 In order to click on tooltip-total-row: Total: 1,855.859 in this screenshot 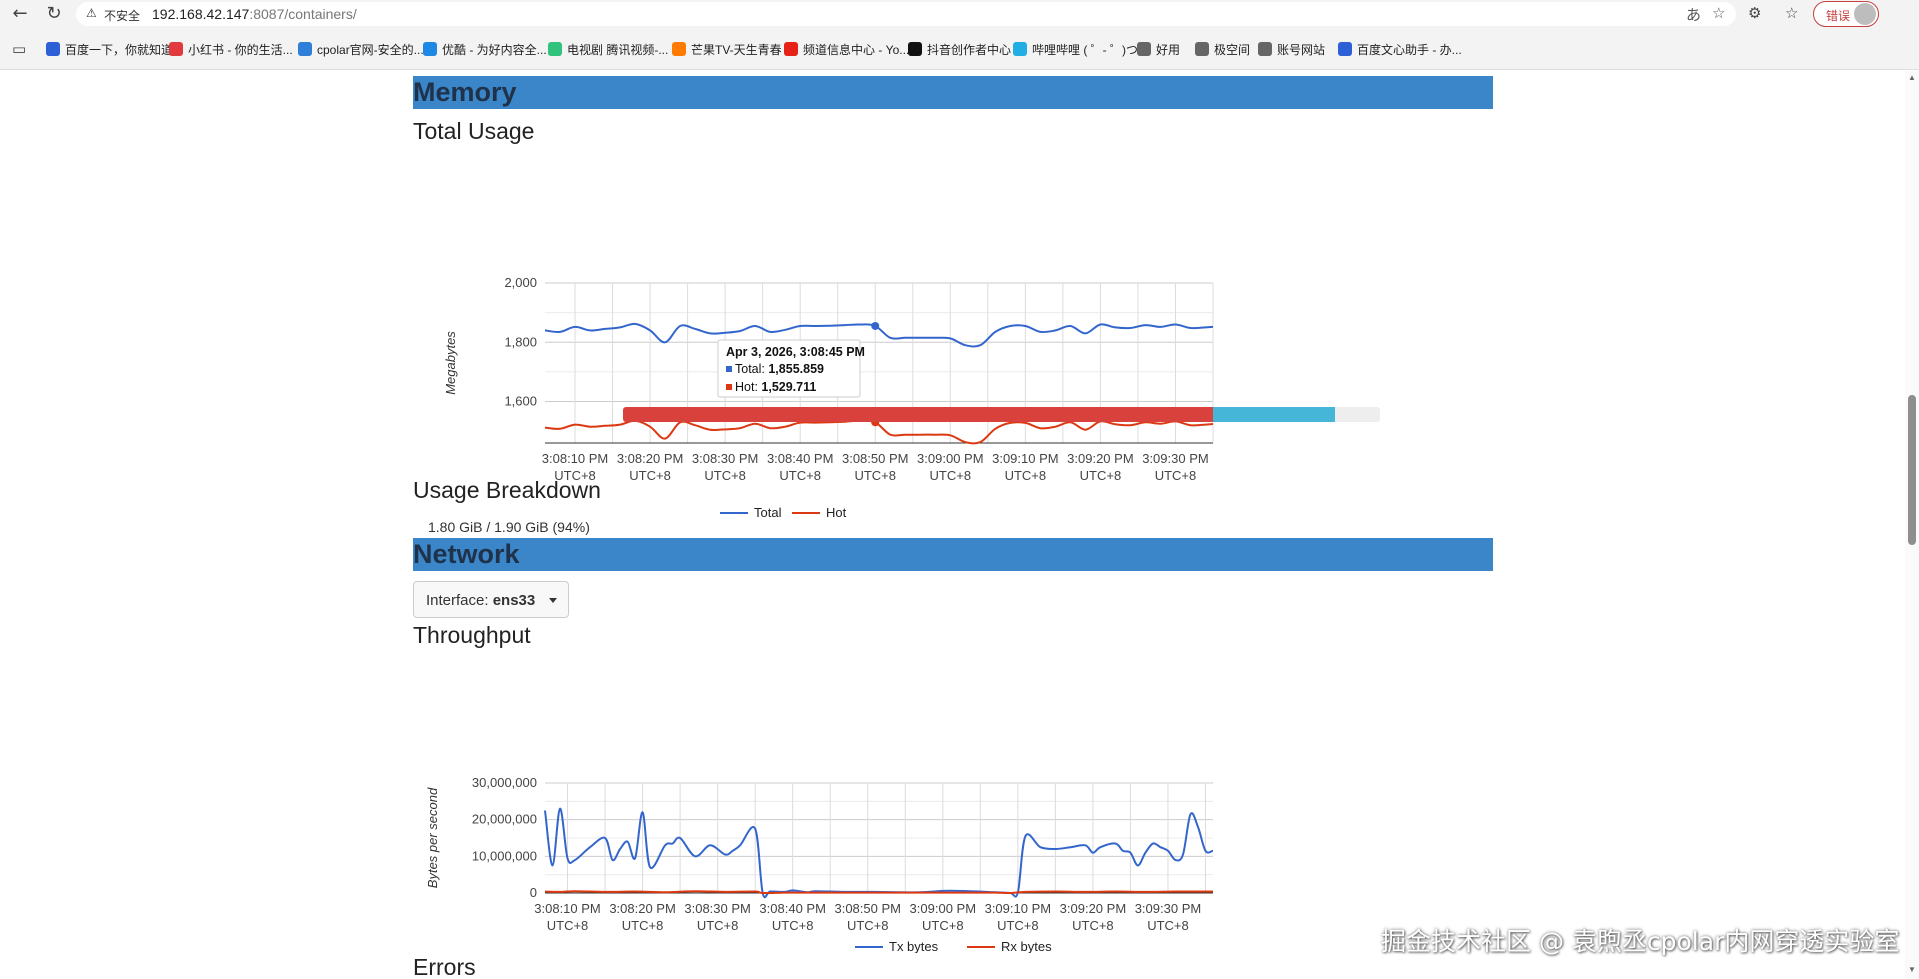, I will do `click(779, 369)`.